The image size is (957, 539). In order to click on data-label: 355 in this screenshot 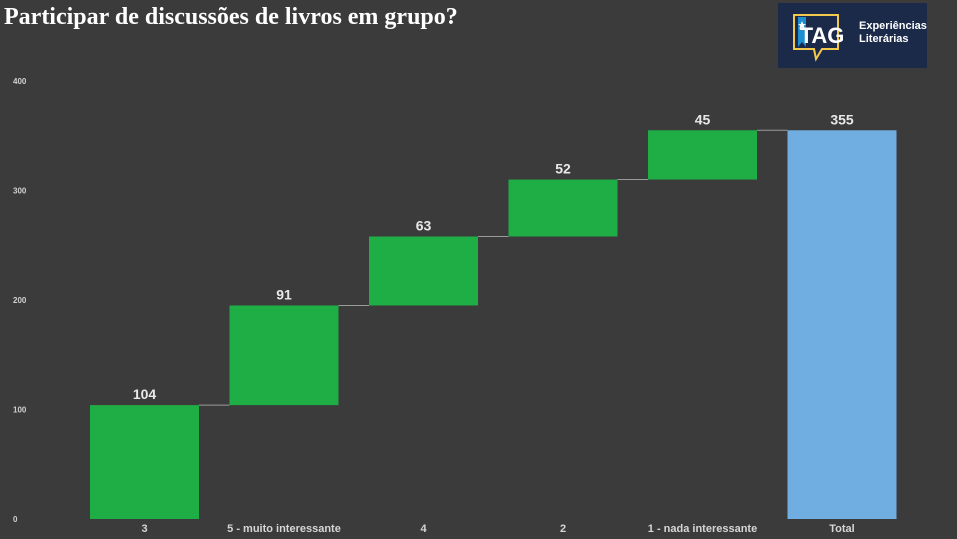, I will do `click(842, 119)`.